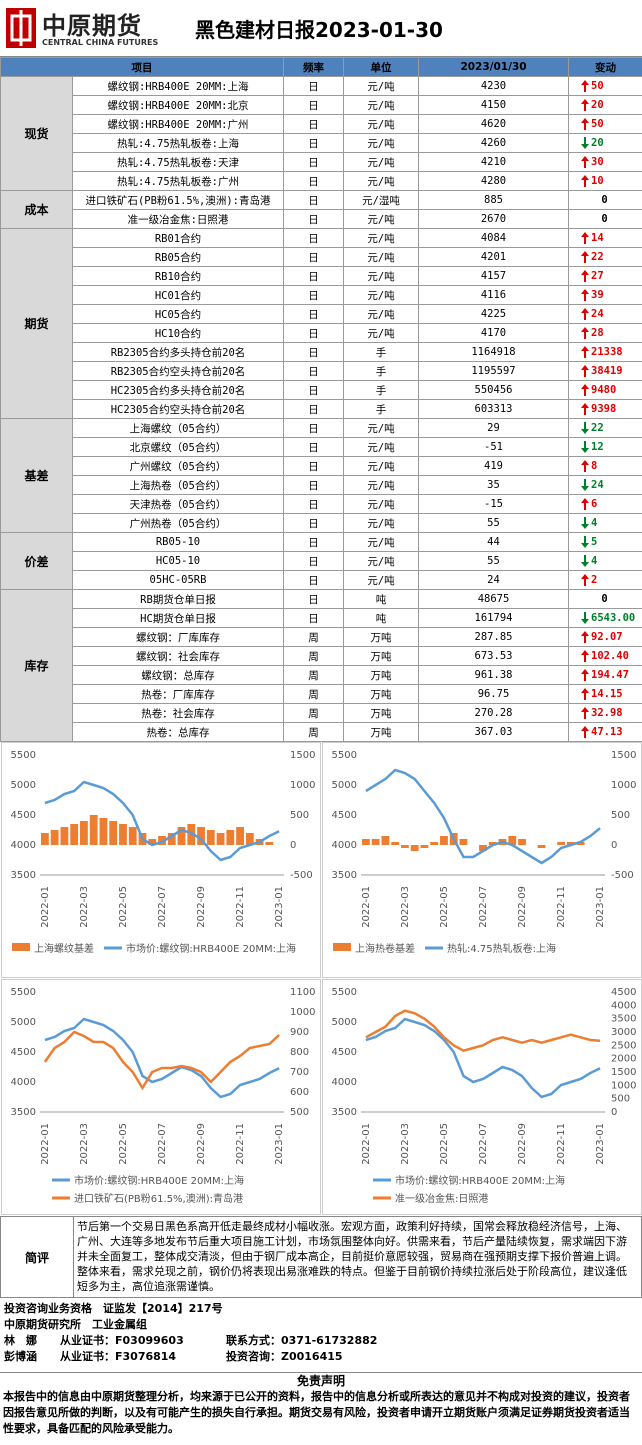 The height and width of the screenshot is (1445, 642). Describe the element at coordinates (597, 124) in the screenshot. I see `change-value: 50` at that location.